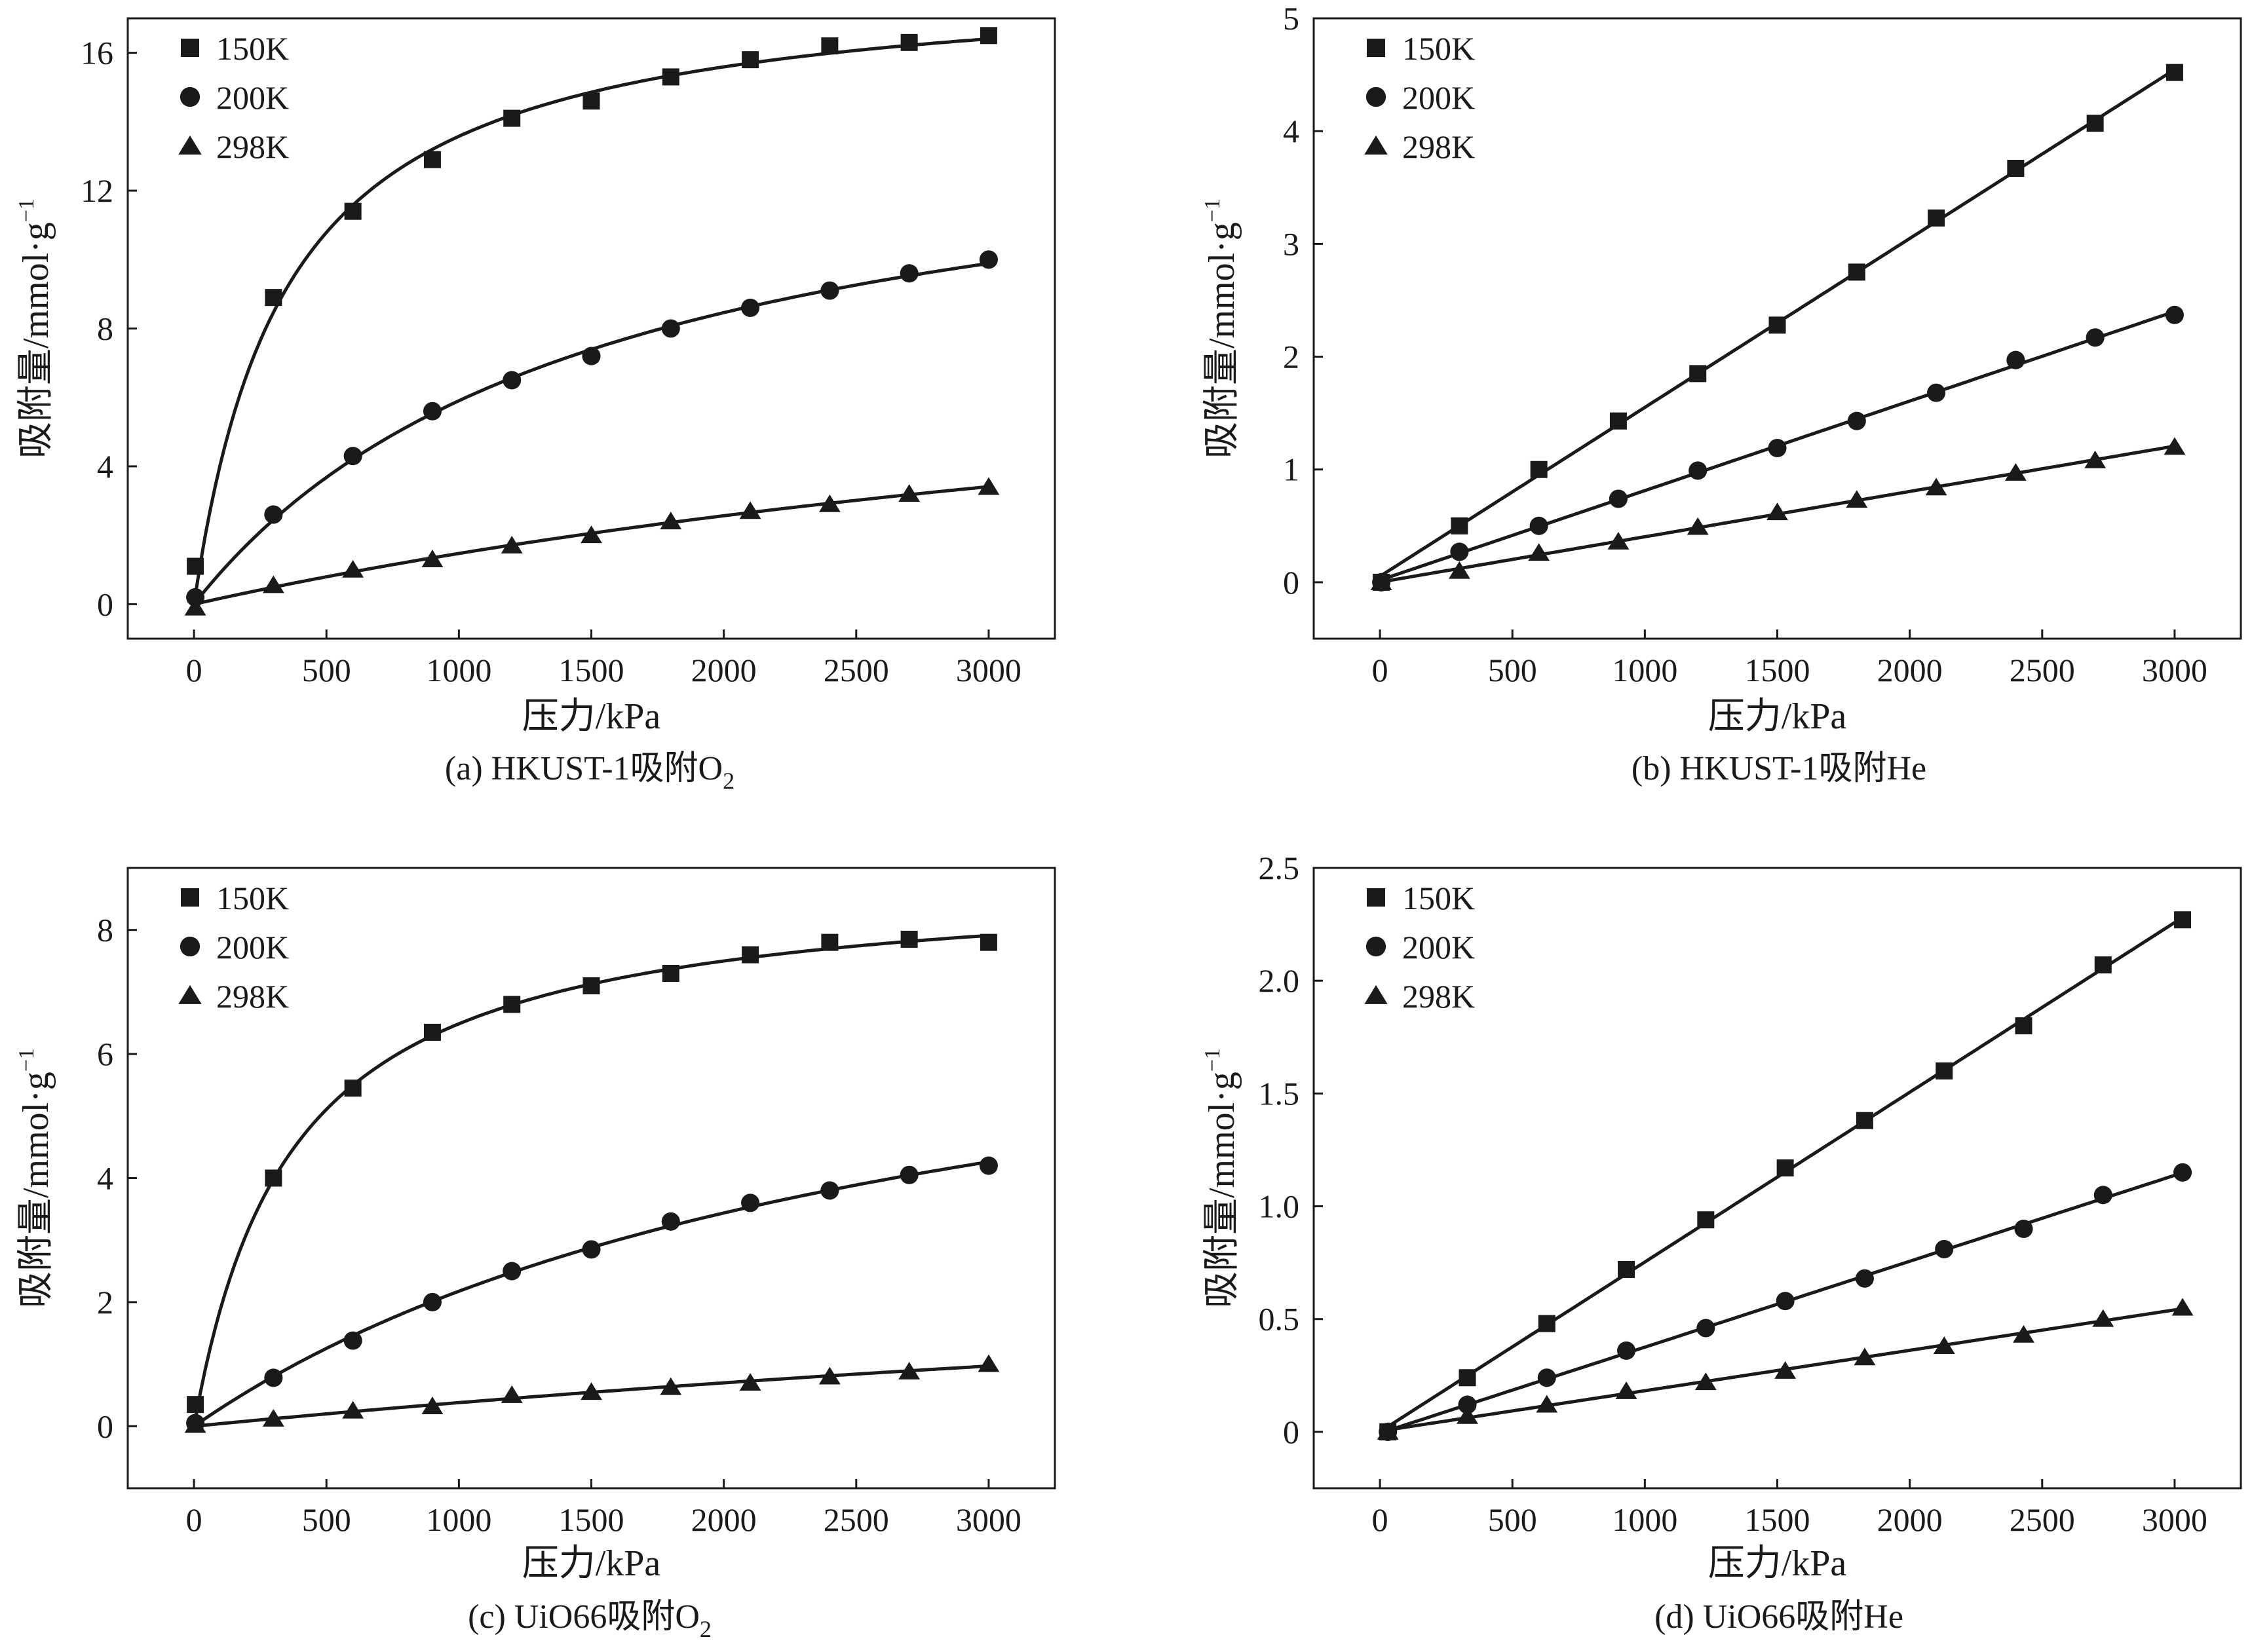  Describe the element at coordinates (584, 1617) in the screenshot. I see `panel-caption-text: (c) UiO66吸附O` at that location.